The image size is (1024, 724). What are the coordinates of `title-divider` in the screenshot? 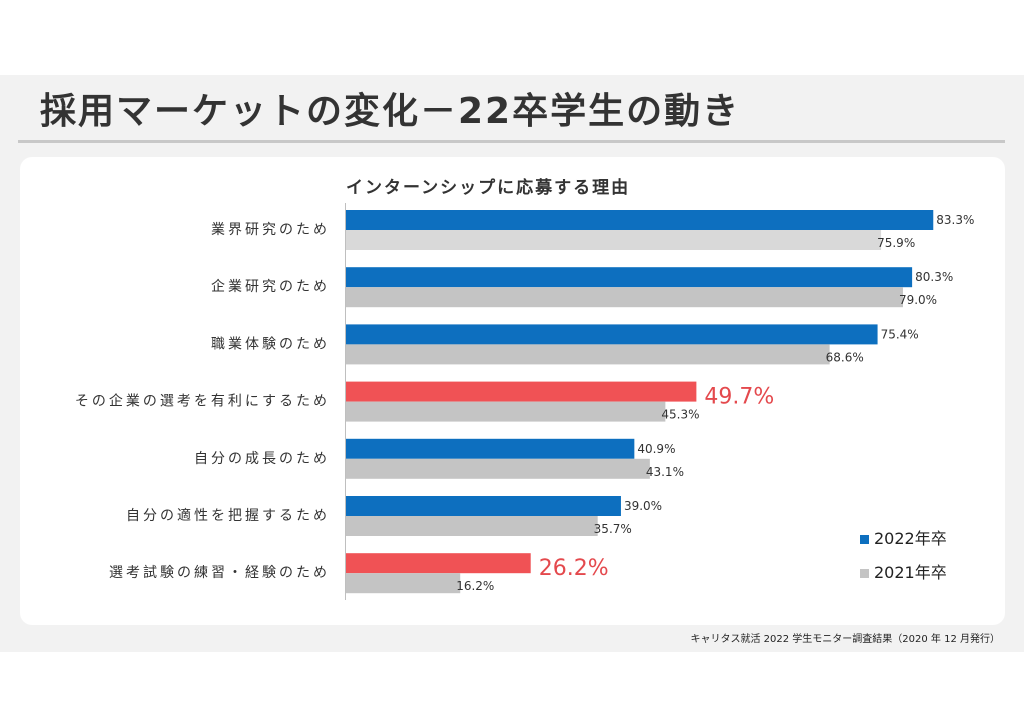 It's located at (511, 141).